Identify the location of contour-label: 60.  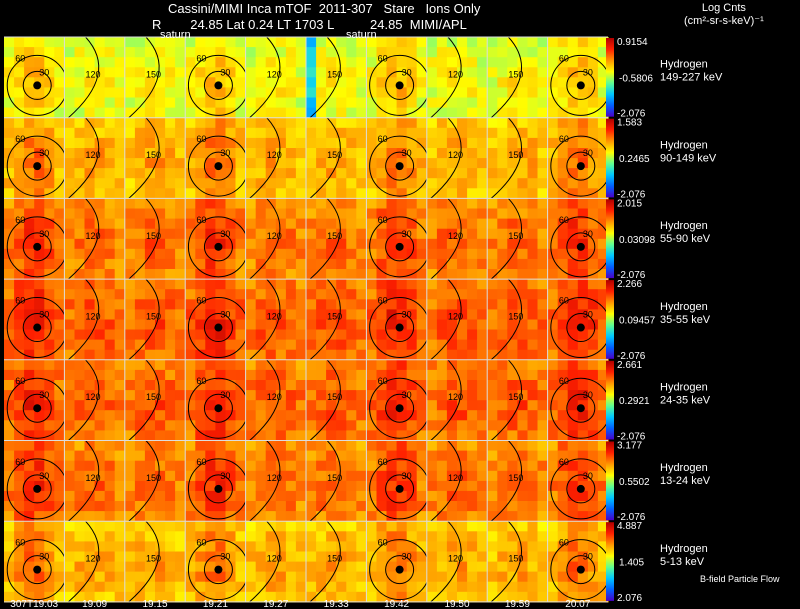
(383, 58).